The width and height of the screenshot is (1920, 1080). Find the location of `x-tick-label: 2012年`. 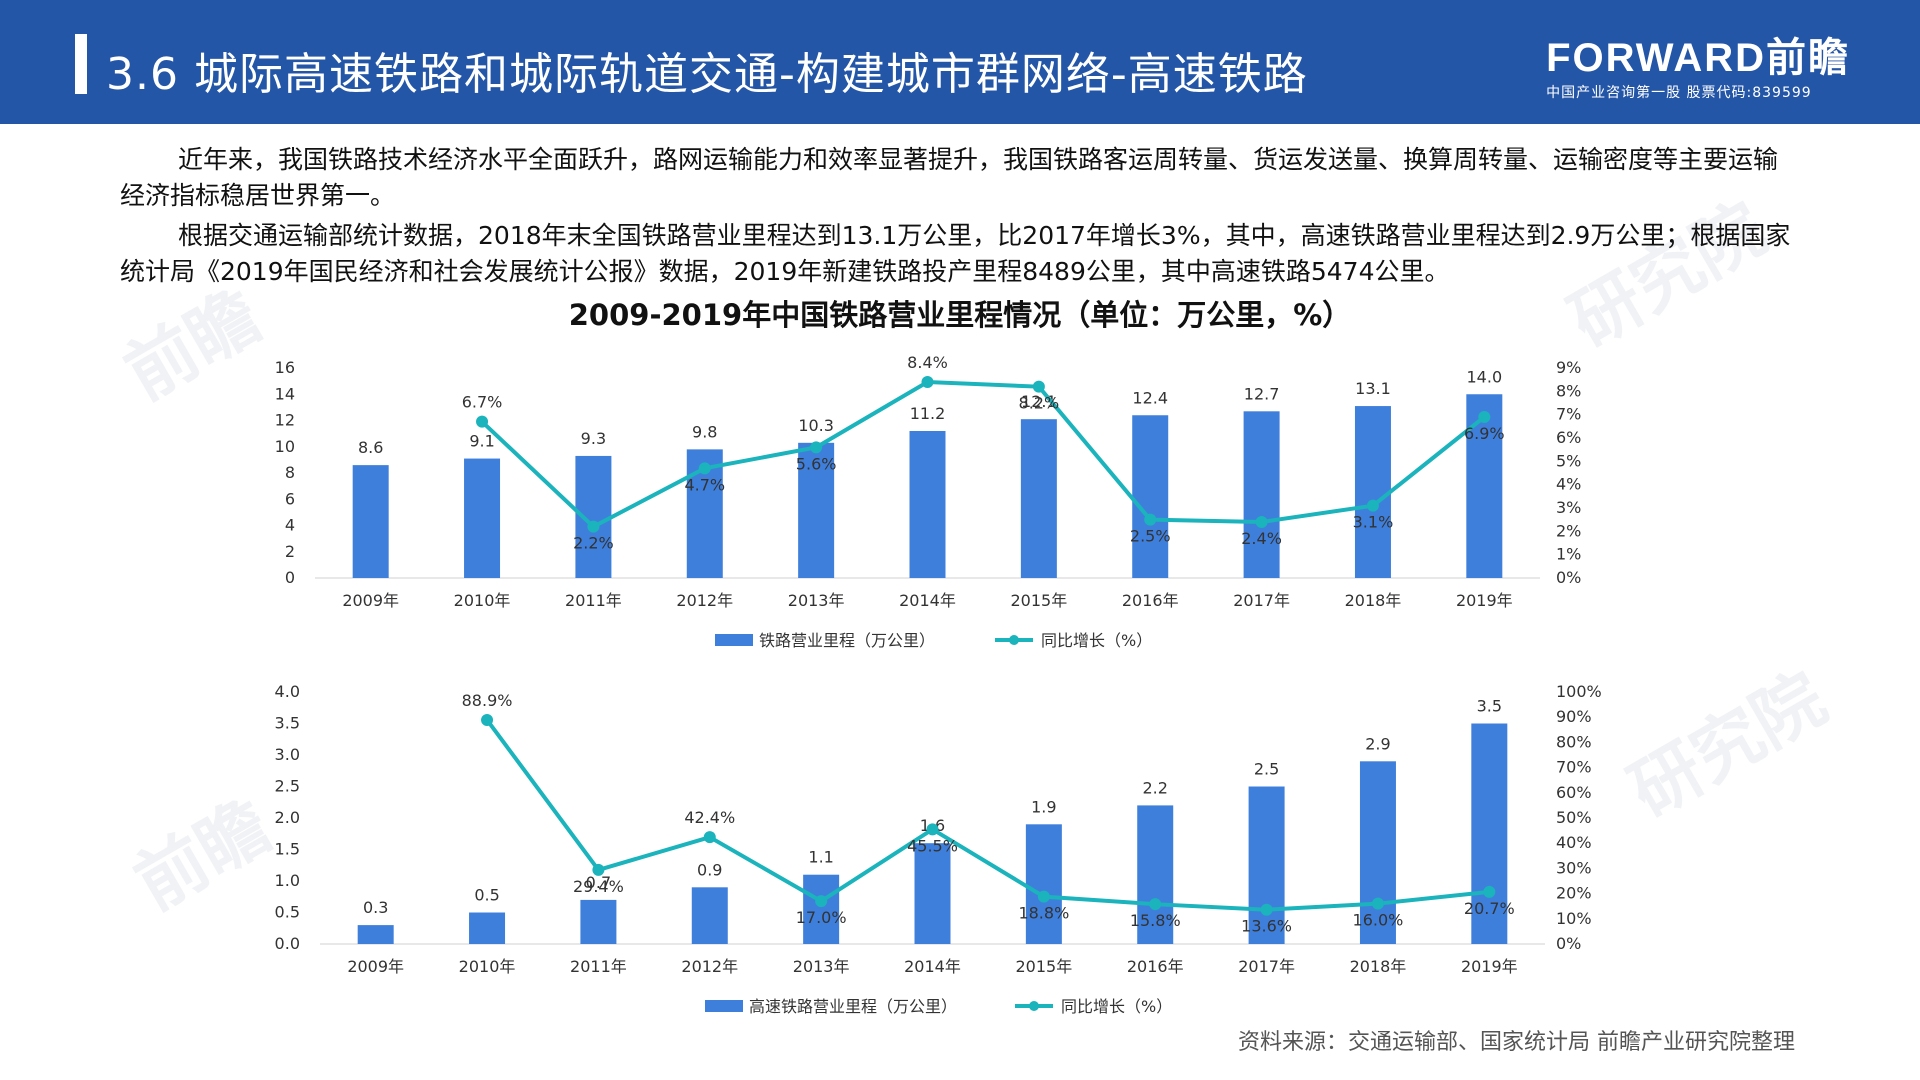

x-tick-label: 2012年 is located at coordinates (704, 600).